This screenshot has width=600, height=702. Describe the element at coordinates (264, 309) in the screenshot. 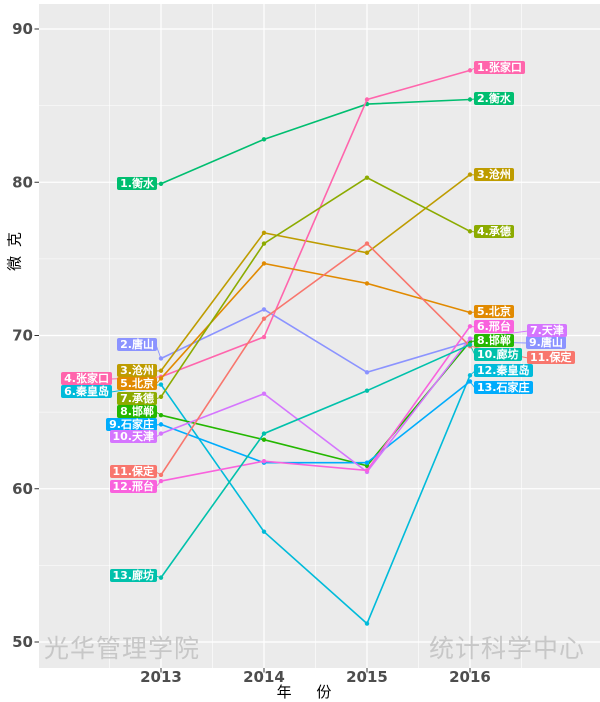

I see `data-point-唐山-2014` at that location.